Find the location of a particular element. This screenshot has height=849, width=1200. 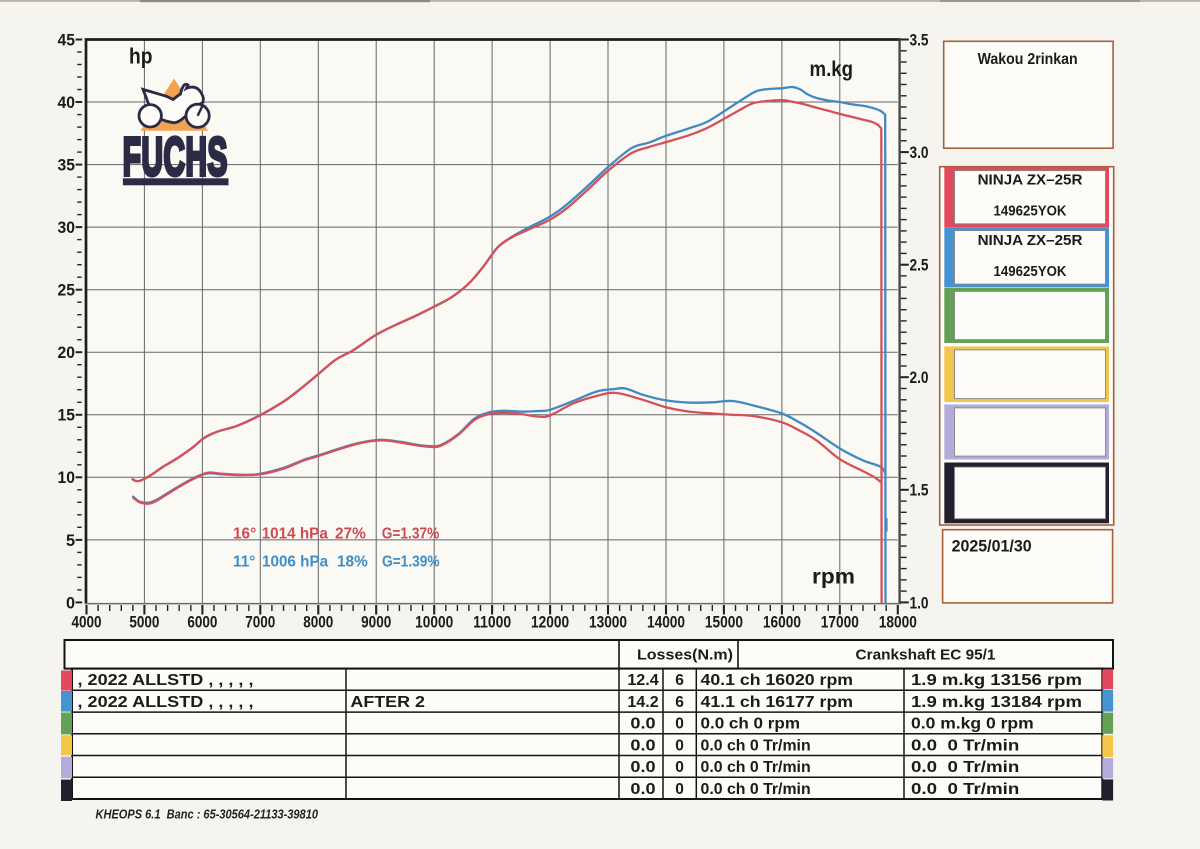

svg-text: AFTER 2 is located at coordinates (387, 702).